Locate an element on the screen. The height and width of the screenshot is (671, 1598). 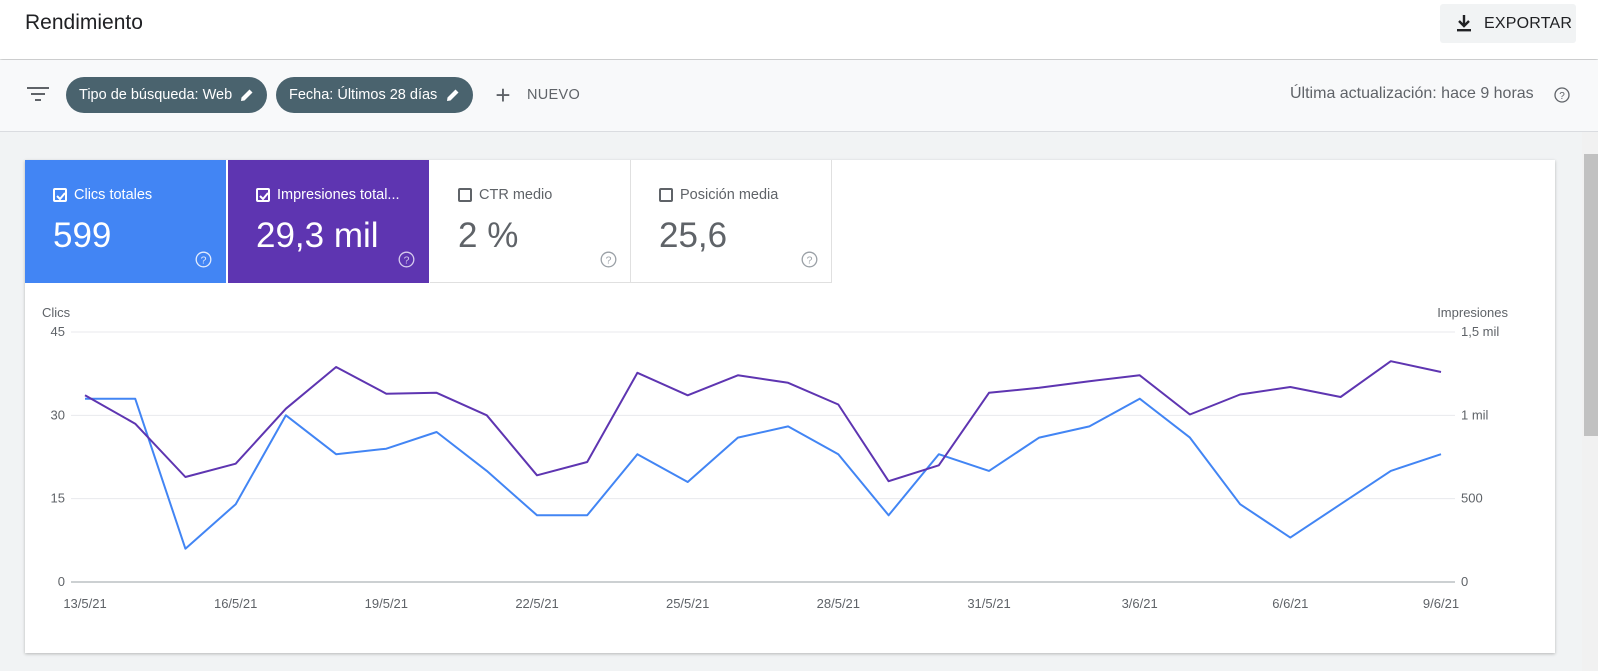
filter-chip-date: Fecha: Últimos 28 días is located at coordinates (374, 95).